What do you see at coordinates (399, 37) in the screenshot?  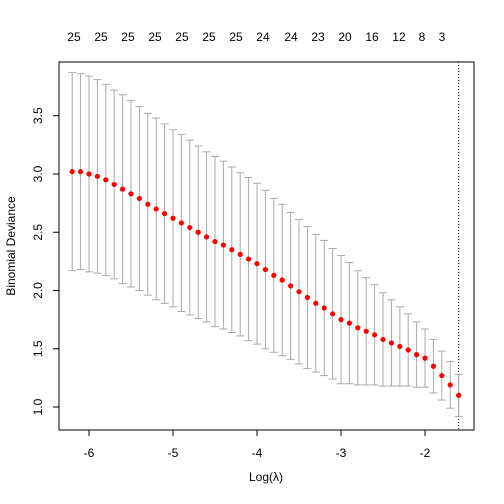 I see `top-label: 12` at bounding box center [399, 37].